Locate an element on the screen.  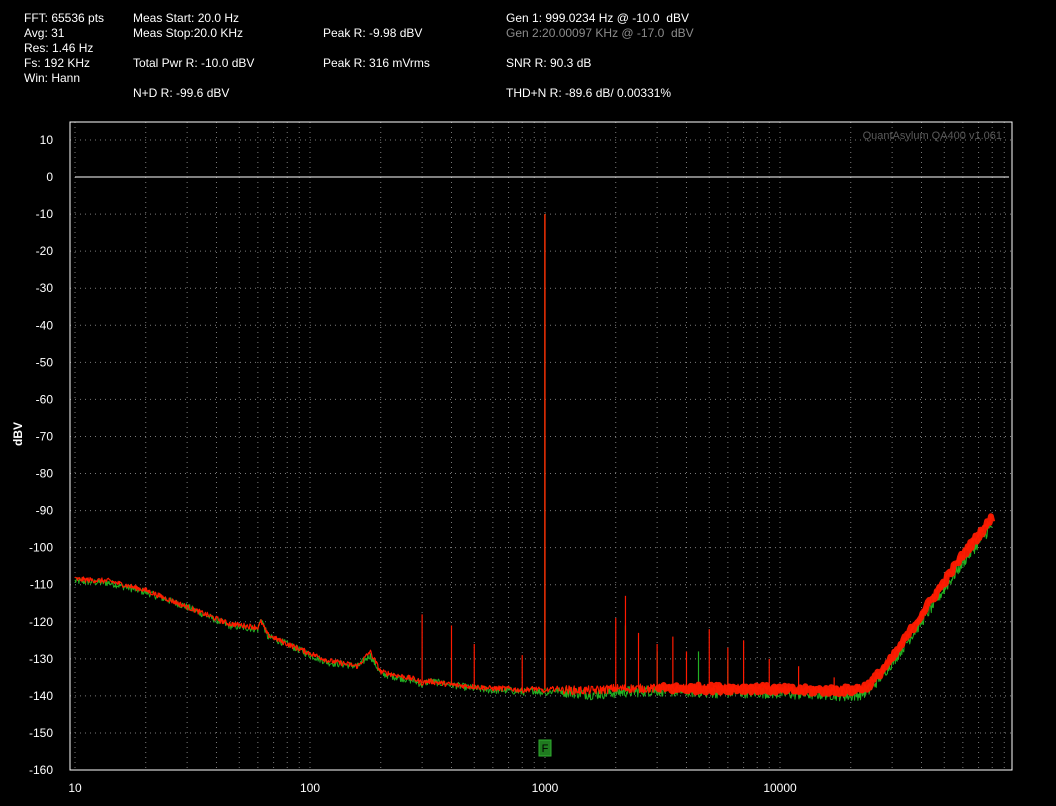
window-readout: Win: Hann is located at coordinates (52, 78).